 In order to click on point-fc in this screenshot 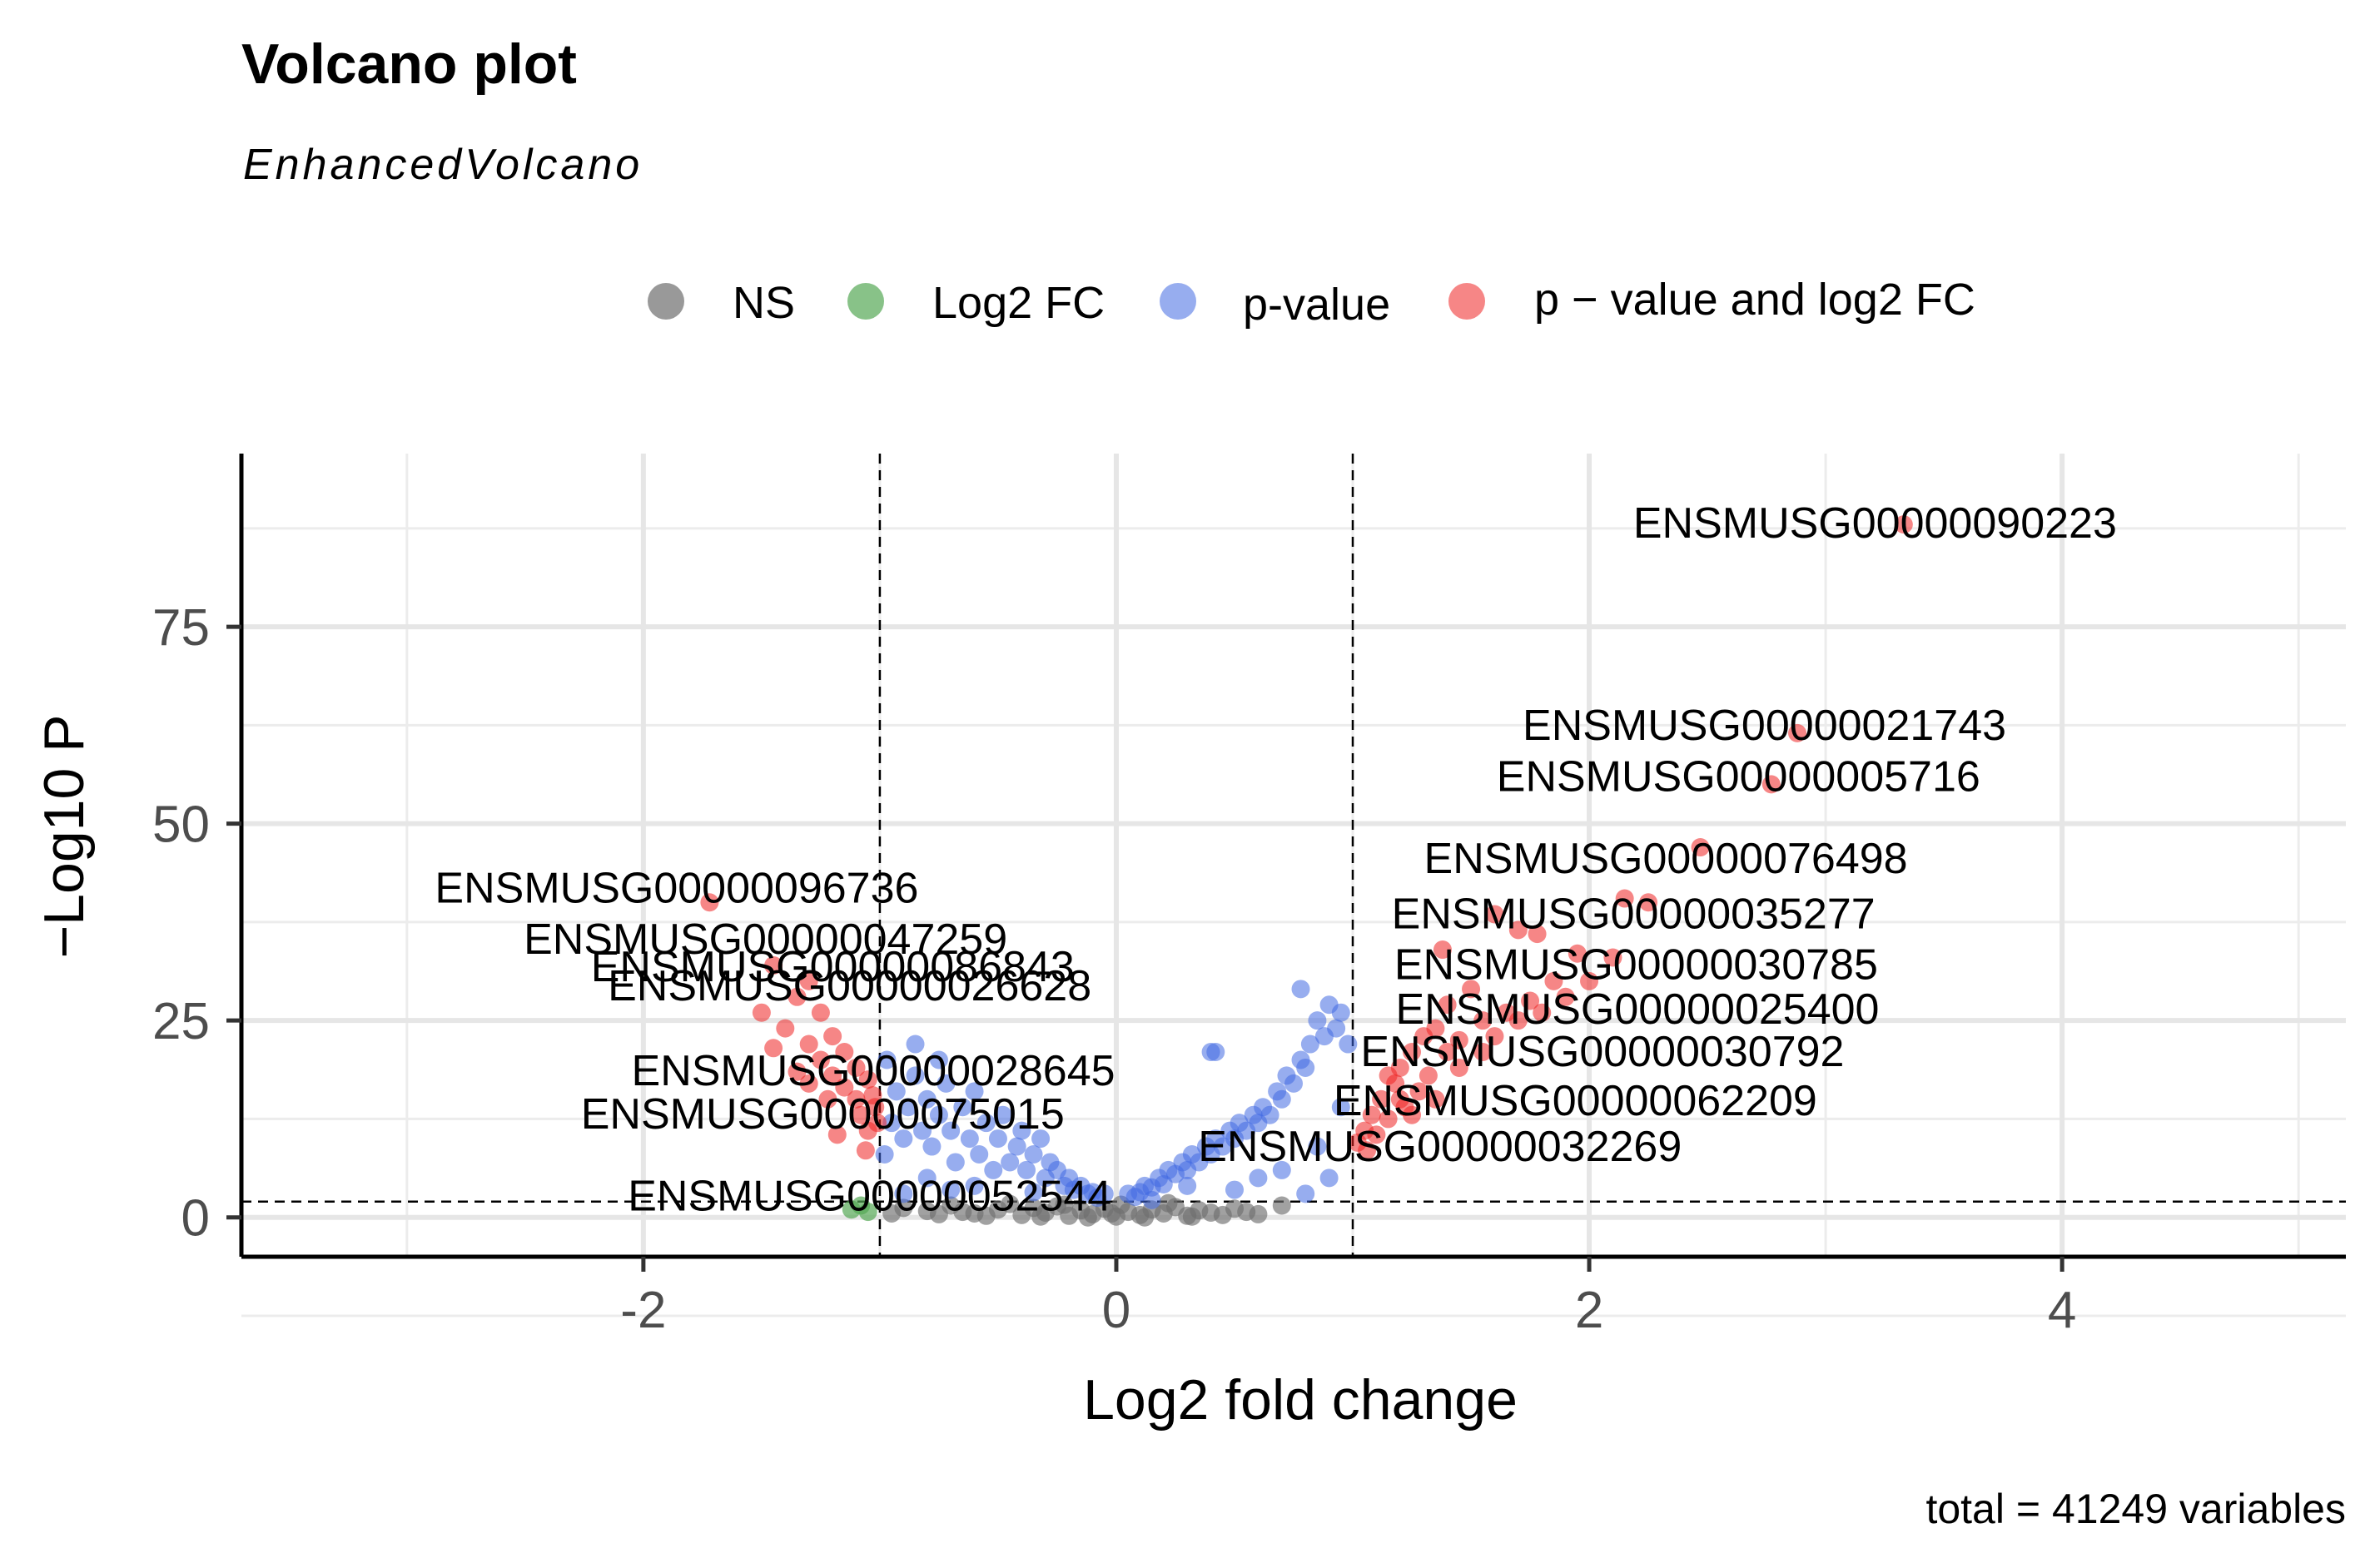, I will do `click(851, 1209)`.